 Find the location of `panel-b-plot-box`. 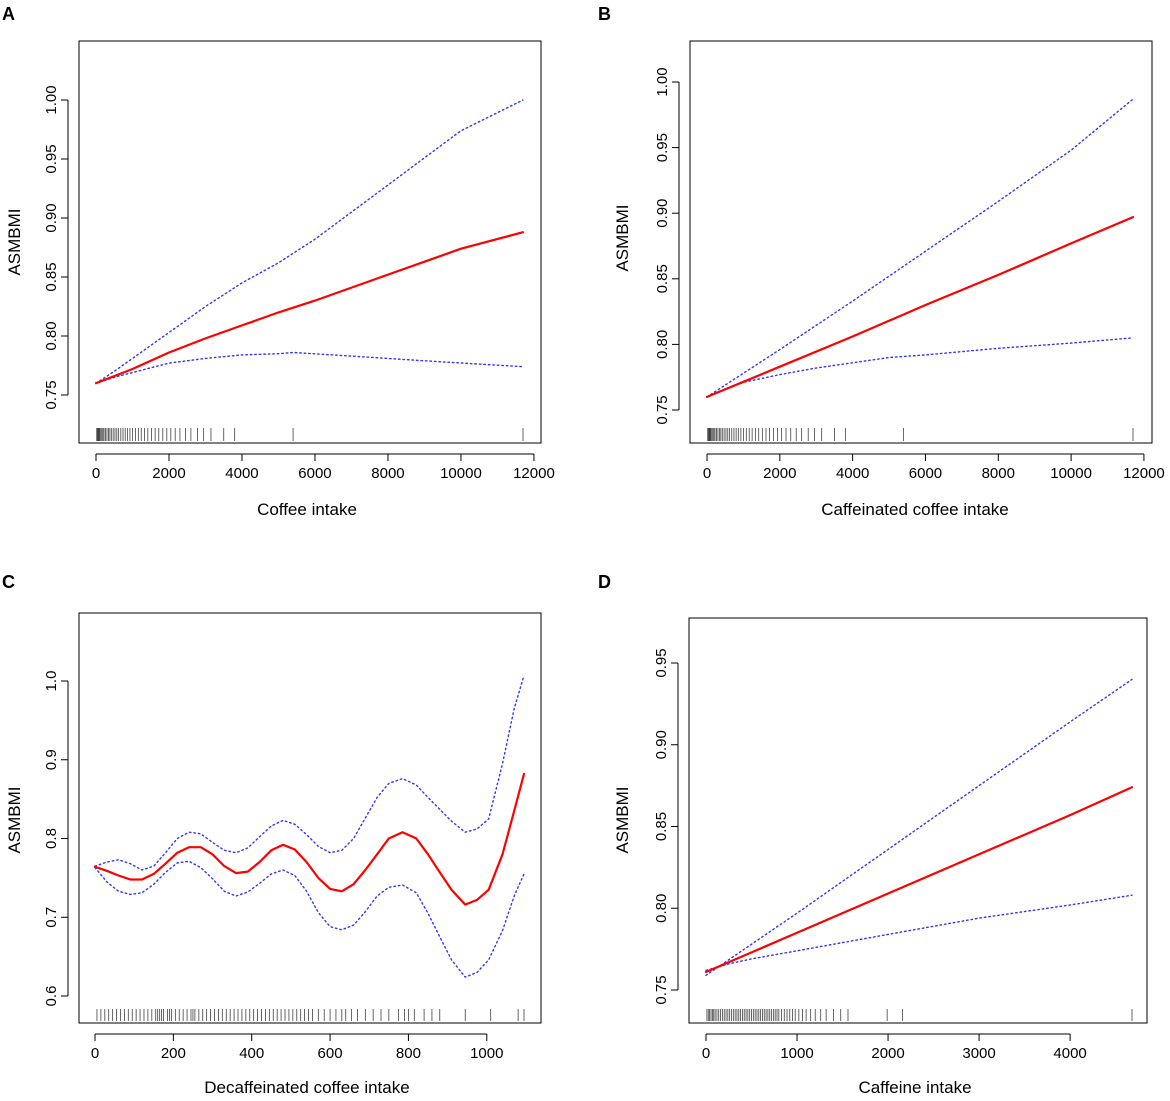

panel-b-plot-box is located at coordinates (921, 242).